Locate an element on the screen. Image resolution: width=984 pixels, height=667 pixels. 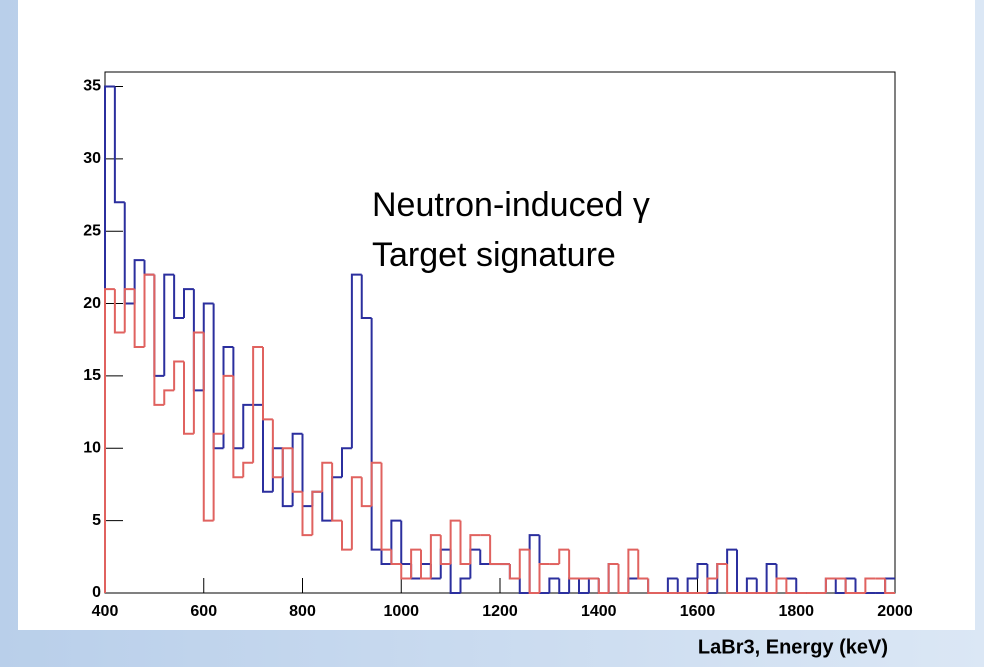
y-tick-label: 35 is located at coordinates (92, 86).